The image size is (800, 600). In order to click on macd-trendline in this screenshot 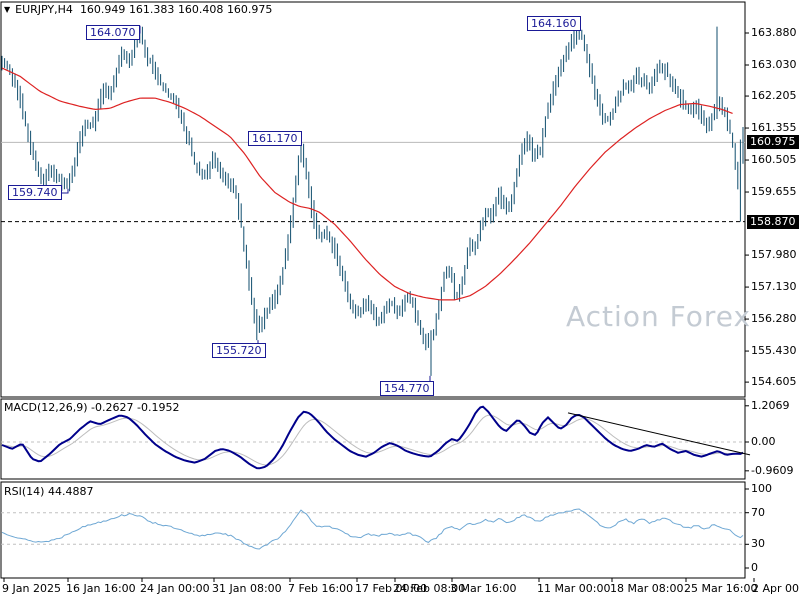, I will do `click(659, 434)`.